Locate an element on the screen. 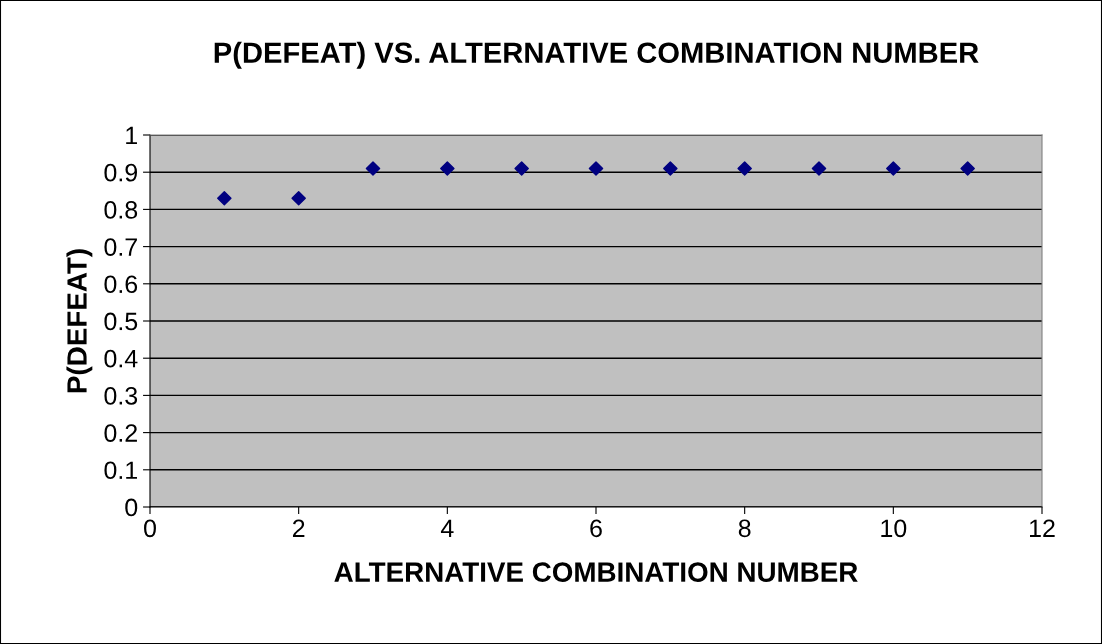  y-tick-label: 0.9 is located at coordinates (121, 172).